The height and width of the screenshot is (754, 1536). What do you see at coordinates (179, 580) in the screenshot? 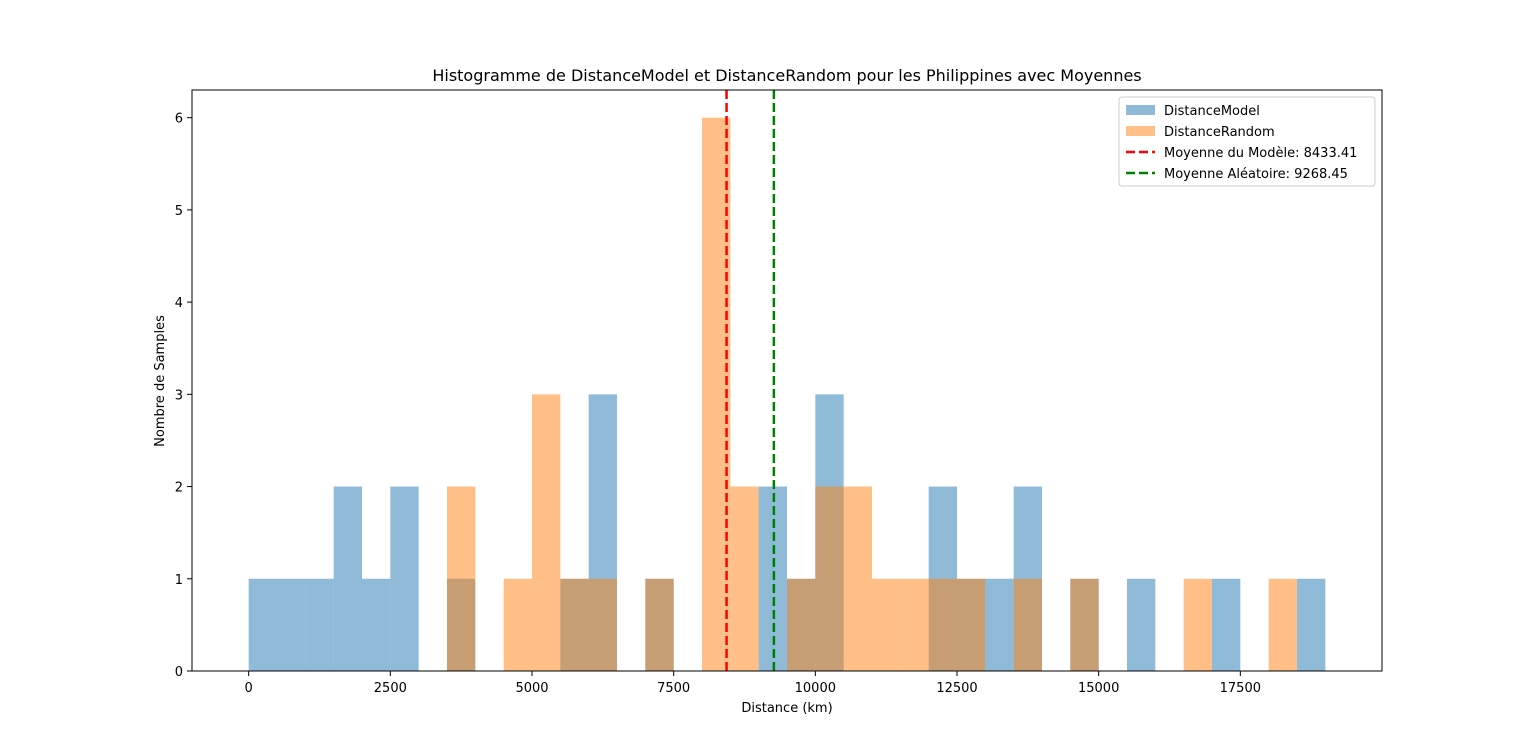
I see `y-tick-label: 1` at bounding box center [179, 580].